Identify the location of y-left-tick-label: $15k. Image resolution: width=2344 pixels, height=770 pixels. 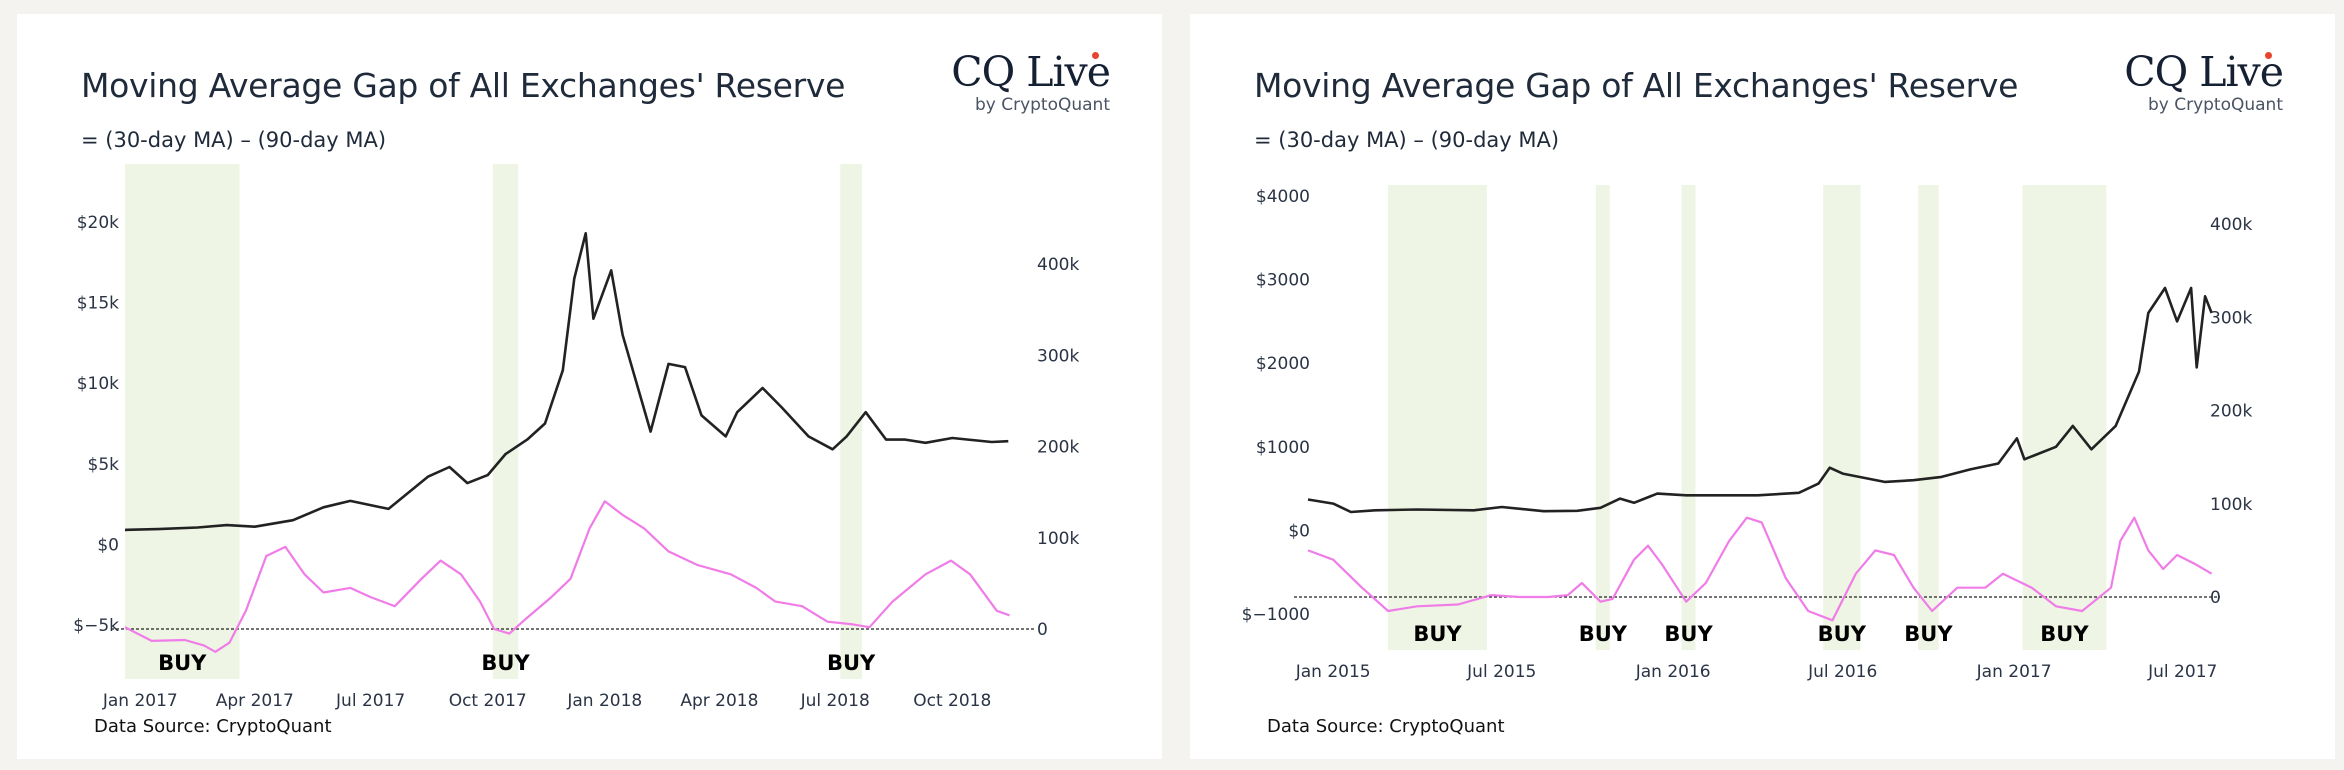
(98, 304).